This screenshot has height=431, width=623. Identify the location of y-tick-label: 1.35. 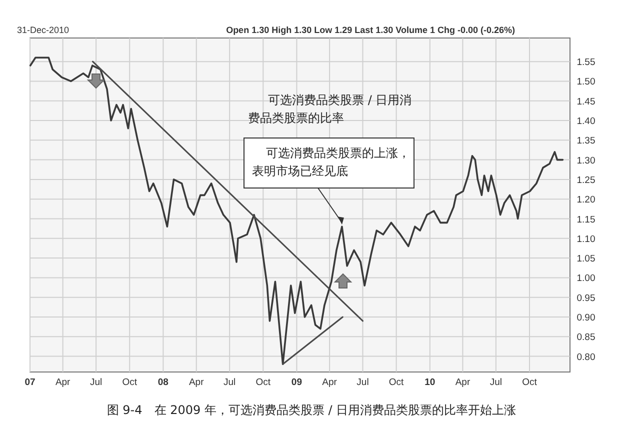
(586, 141).